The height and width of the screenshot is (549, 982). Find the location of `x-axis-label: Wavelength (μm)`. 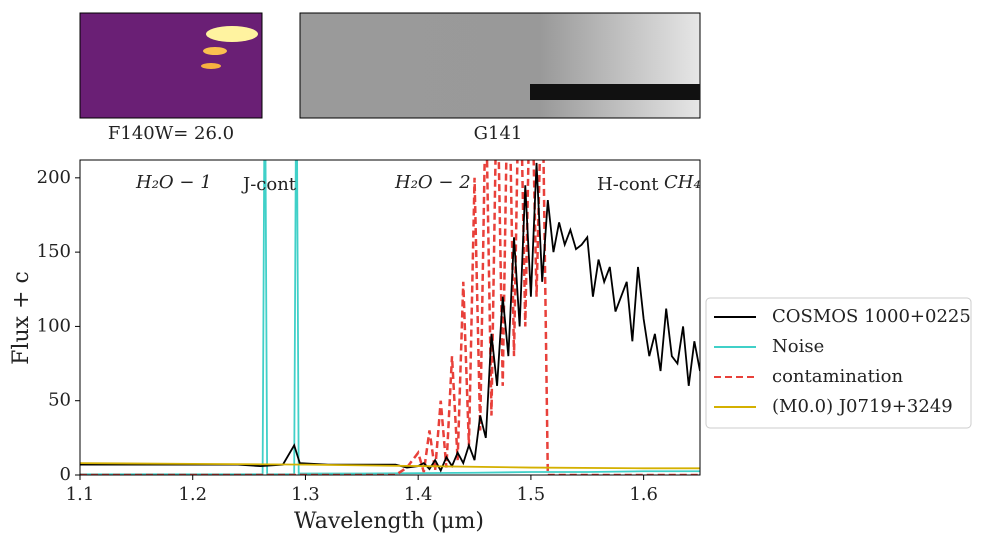

x-axis-label: Wavelength (μm) is located at coordinates (389, 521).